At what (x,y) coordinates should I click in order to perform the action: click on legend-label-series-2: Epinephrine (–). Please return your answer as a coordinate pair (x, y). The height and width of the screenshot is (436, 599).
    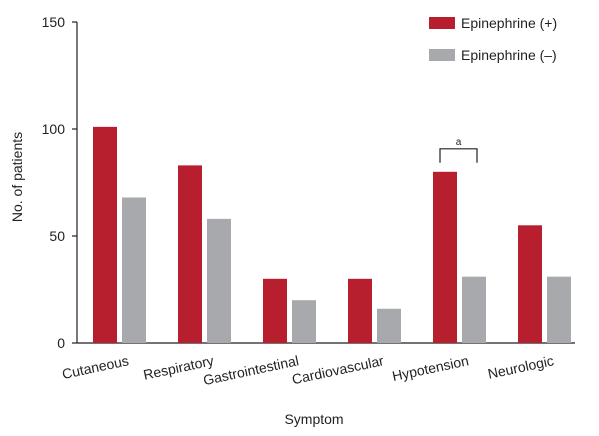
    Looking at the image, I should click on (509, 55).